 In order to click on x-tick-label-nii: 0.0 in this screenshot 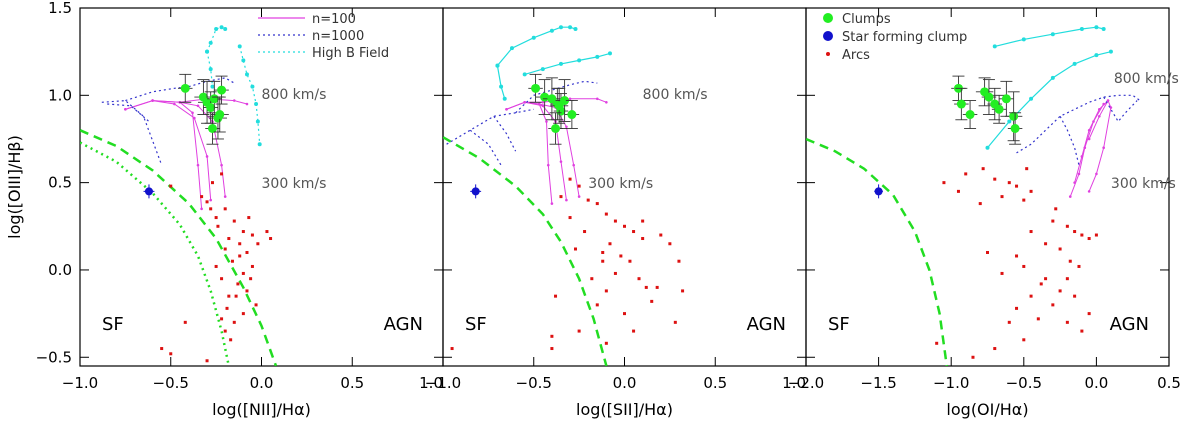, I will do `click(262, 383)`.